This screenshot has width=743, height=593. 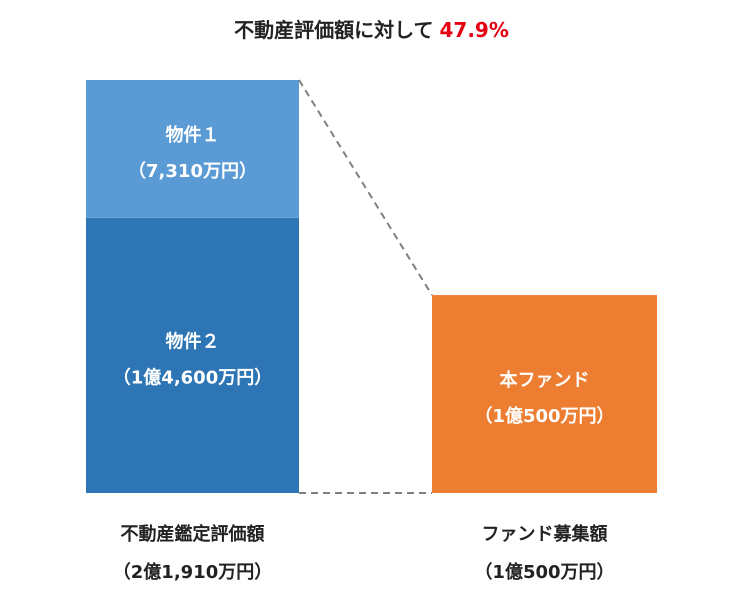 I want to click on chart-title-text: 不動産評価額に対して, so click(x=334, y=30).